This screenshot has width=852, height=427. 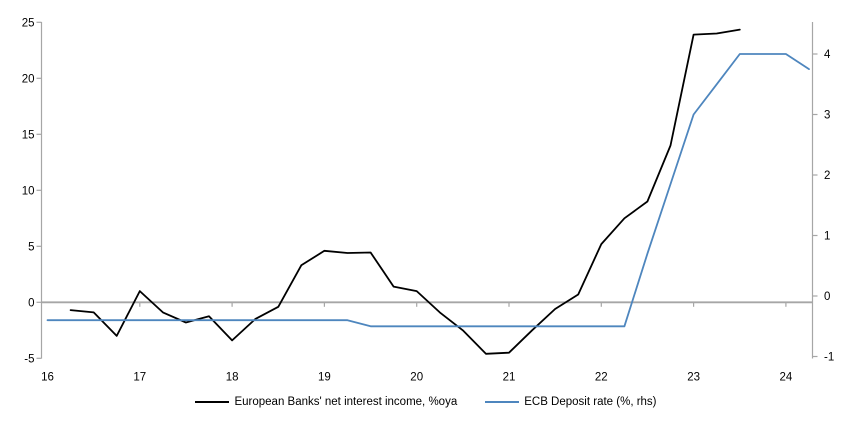 What do you see at coordinates (47, 378) in the screenshot?
I see `x-tick-label: 16` at bounding box center [47, 378].